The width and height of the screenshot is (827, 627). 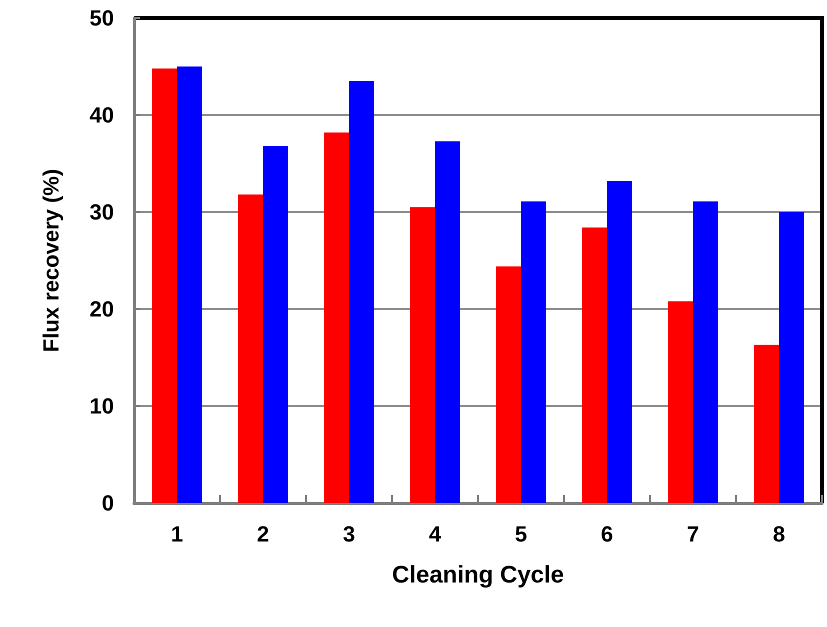 What do you see at coordinates (607, 534) in the screenshot?
I see `x-tick-label: 6` at bounding box center [607, 534].